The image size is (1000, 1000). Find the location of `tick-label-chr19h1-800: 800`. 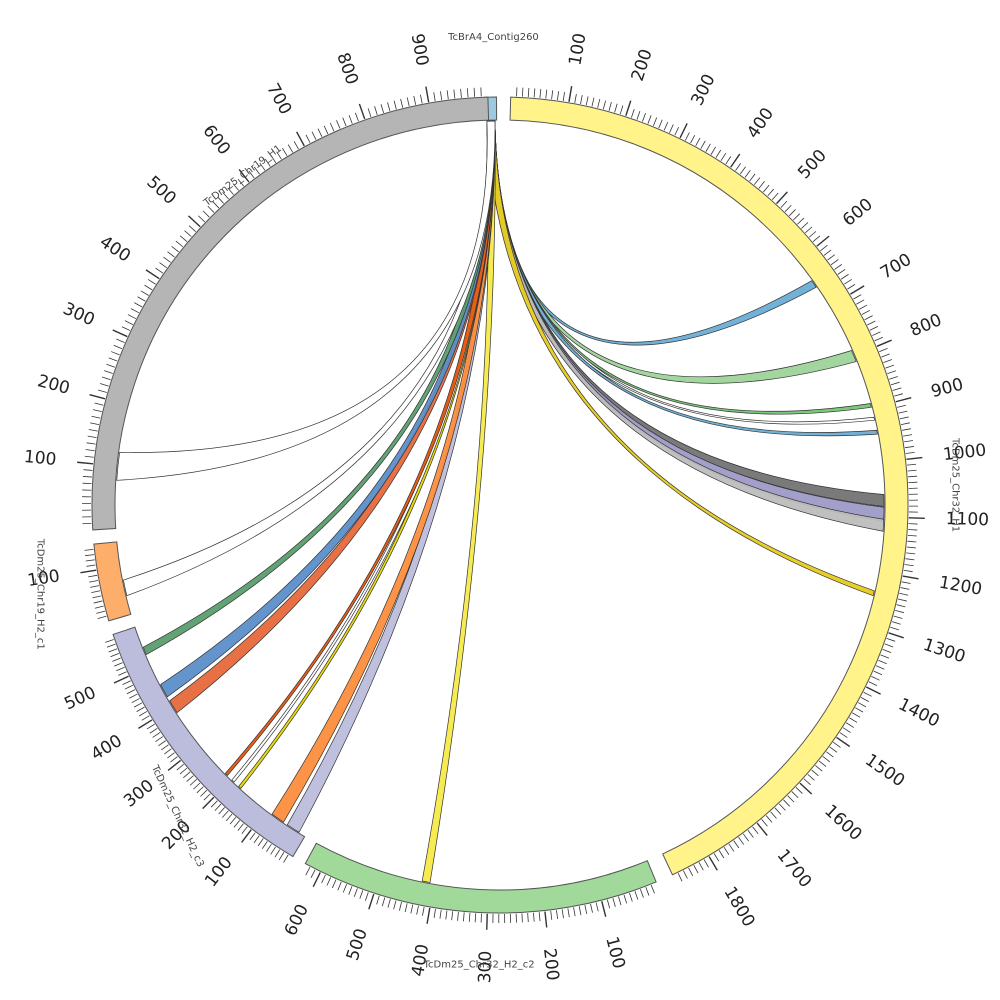

tick-label-chr19h1-800: 800 is located at coordinates (347, 68).